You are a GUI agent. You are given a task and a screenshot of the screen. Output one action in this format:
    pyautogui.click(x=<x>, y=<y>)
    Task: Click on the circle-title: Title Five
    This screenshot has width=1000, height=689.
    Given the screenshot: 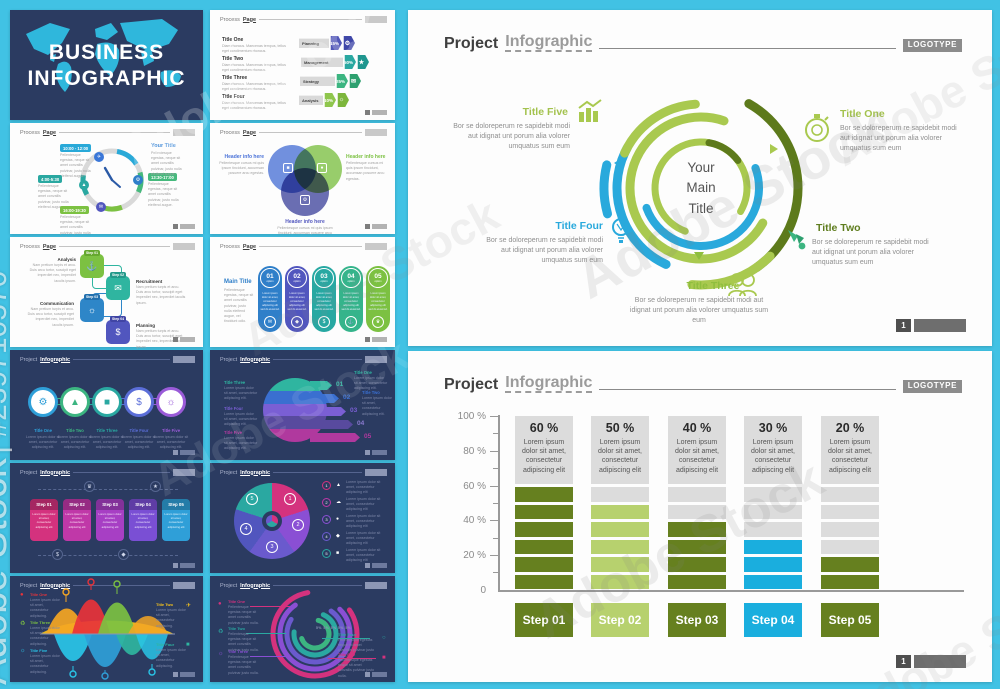 What is the action you would take?
    pyautogui.click(x=171, y=430)
    